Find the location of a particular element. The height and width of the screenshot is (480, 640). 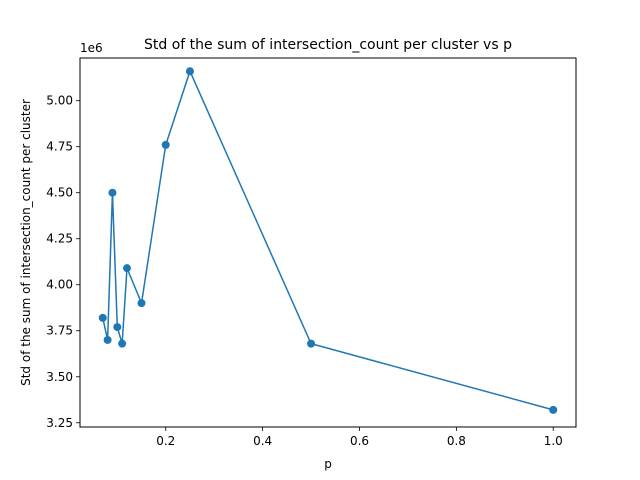

x-axis-ticks: 0.2 0.4 0.6 0.8 1.0 is located at coordinates (359, 437).